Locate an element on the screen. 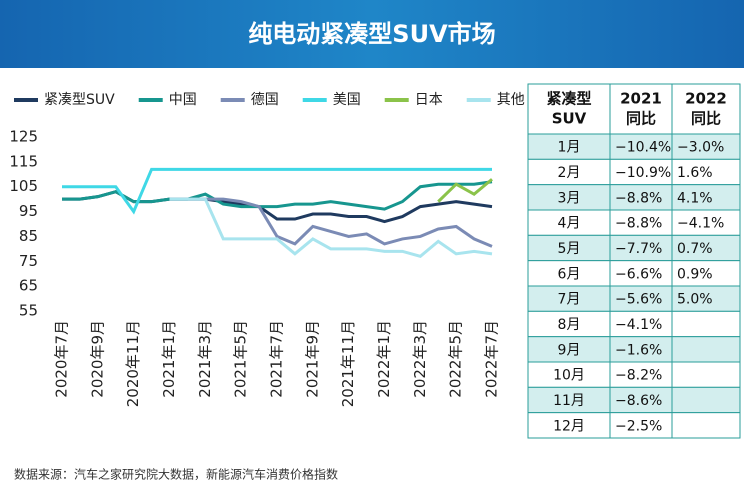  table-cell-text: −10.9% is located at coordinates (643, 173).